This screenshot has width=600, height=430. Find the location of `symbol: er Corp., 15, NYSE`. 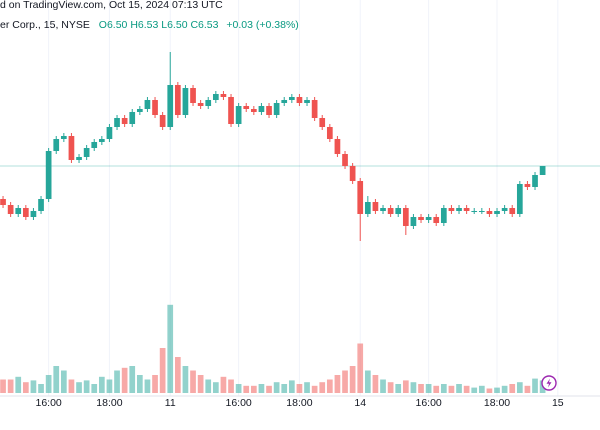

symbol: er Corp., 15, NYSE is located at coordinates (45, 25).